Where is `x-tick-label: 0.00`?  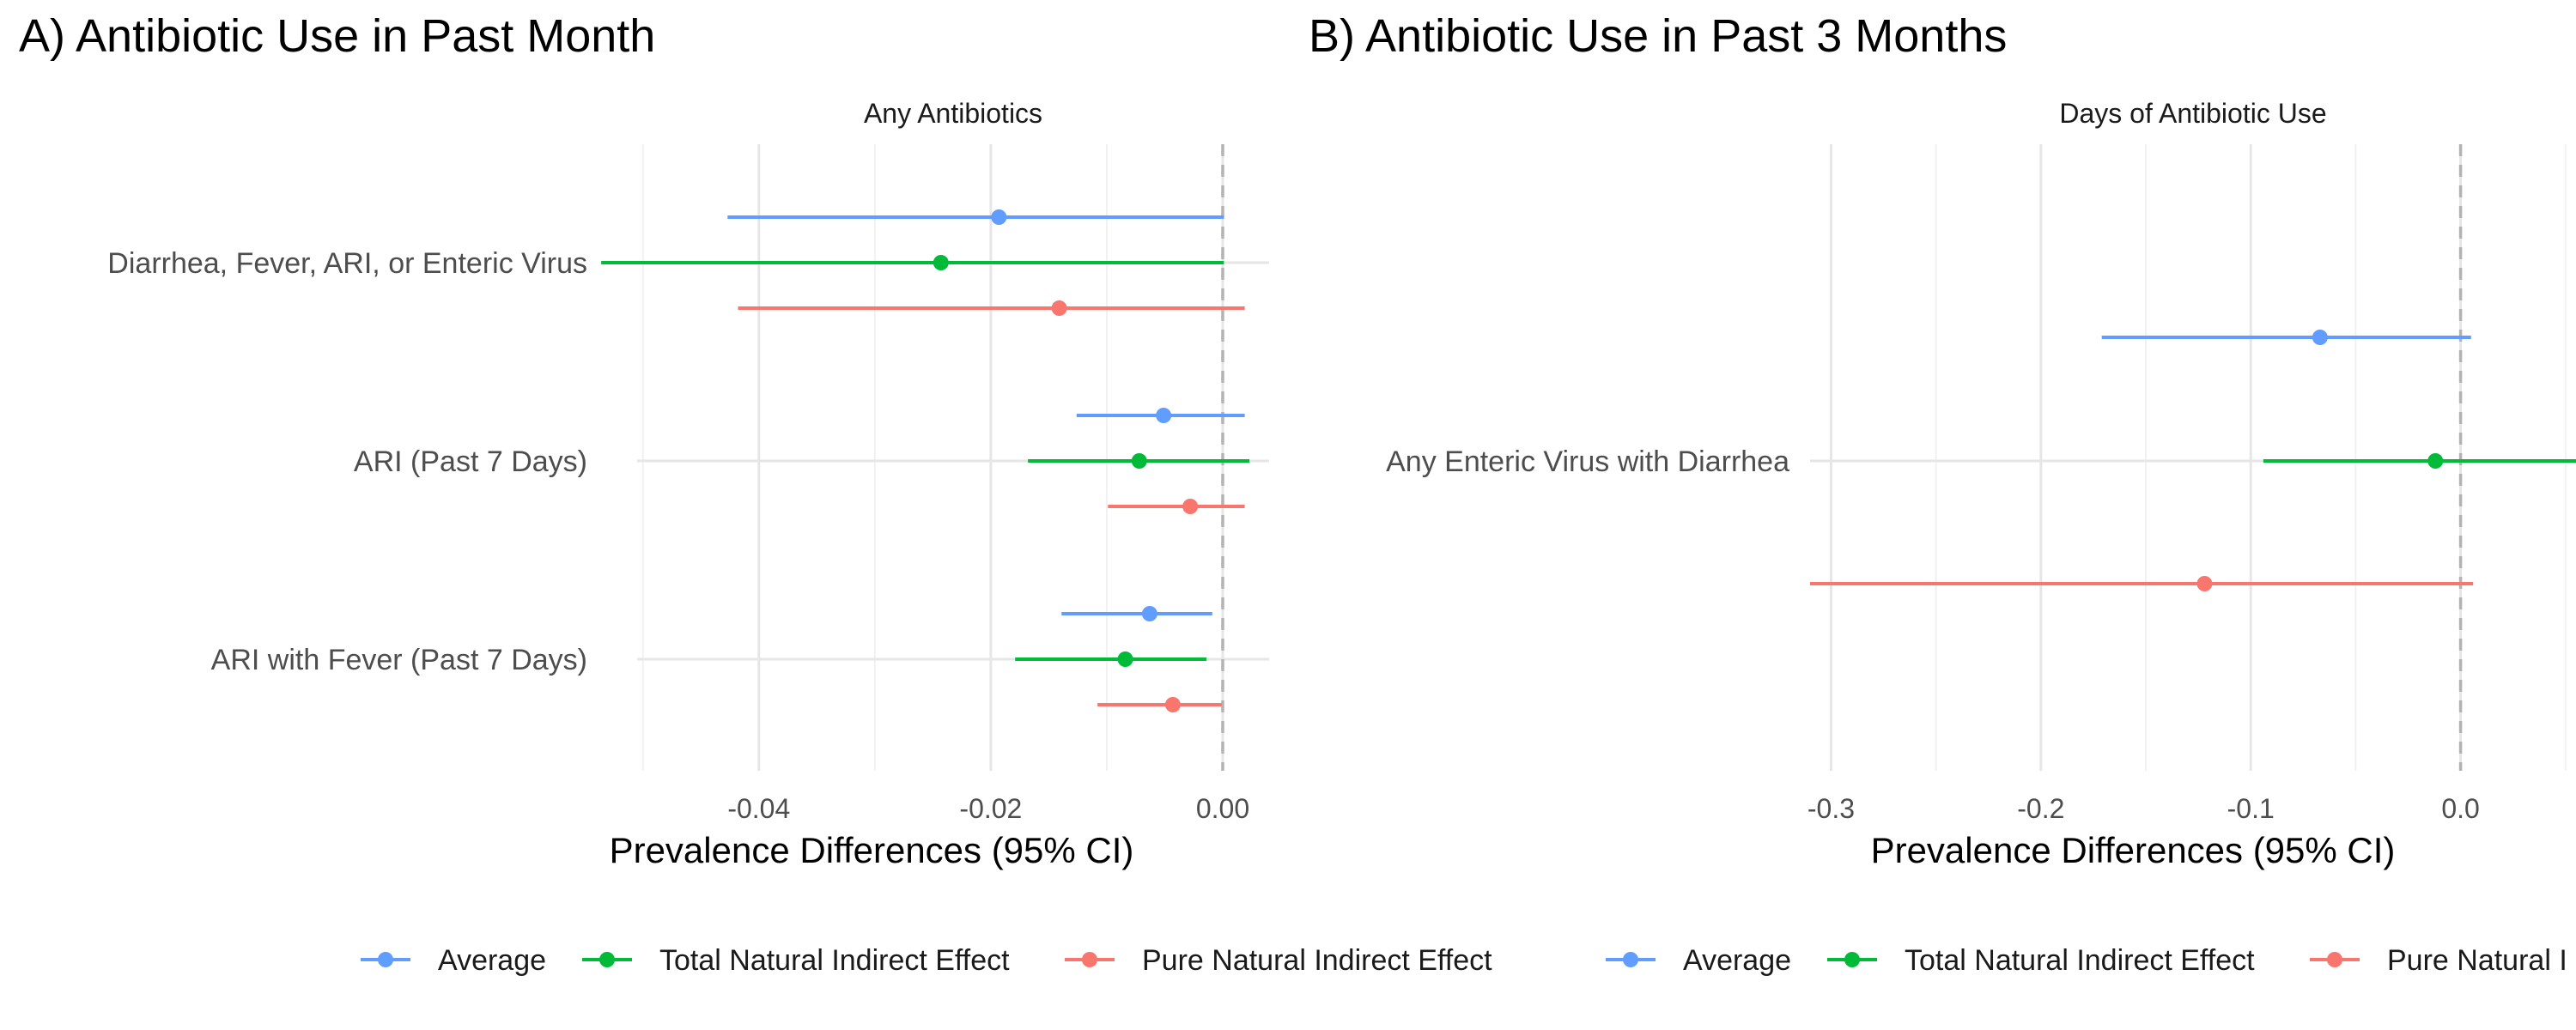 x-tick-label: 0.00 is located at coordinates (1222, 808).